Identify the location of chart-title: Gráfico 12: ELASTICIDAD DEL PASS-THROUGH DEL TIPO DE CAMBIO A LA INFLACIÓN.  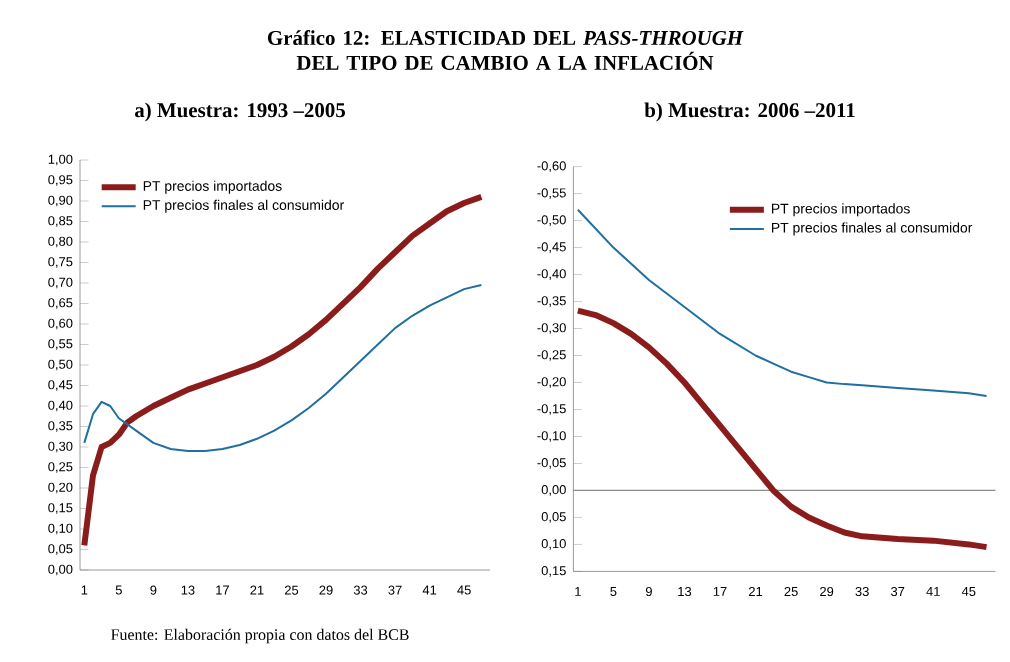
(505, 50).